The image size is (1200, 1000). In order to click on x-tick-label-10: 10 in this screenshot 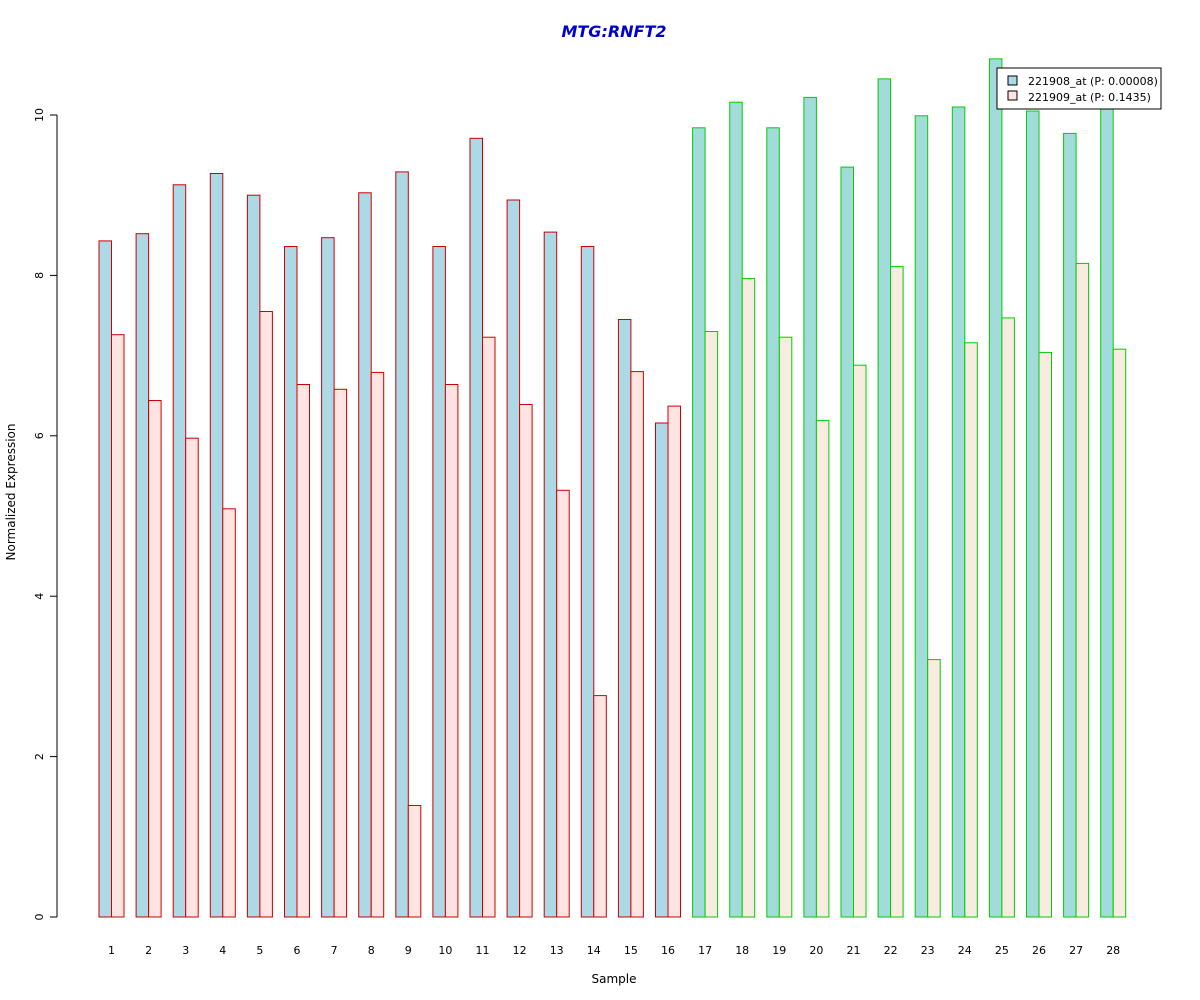, I will do `click(445, 950)`.